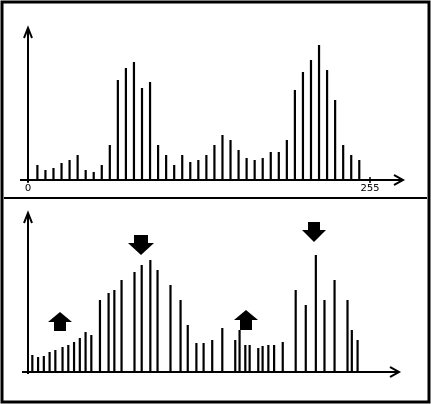  What do you see at coordinates (369, 188) in the screenshot?
I see `x-tick-label: 255` at bounding box center [369, 188].